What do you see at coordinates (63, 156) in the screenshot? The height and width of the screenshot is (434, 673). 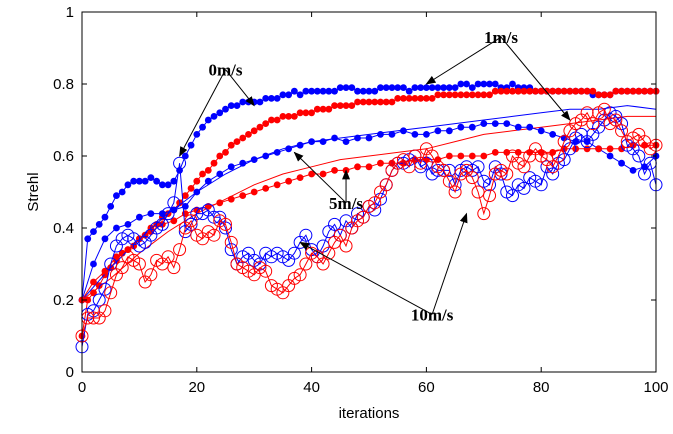 I see `y-tick-label: 0.6` at bounding box center [63, 156].